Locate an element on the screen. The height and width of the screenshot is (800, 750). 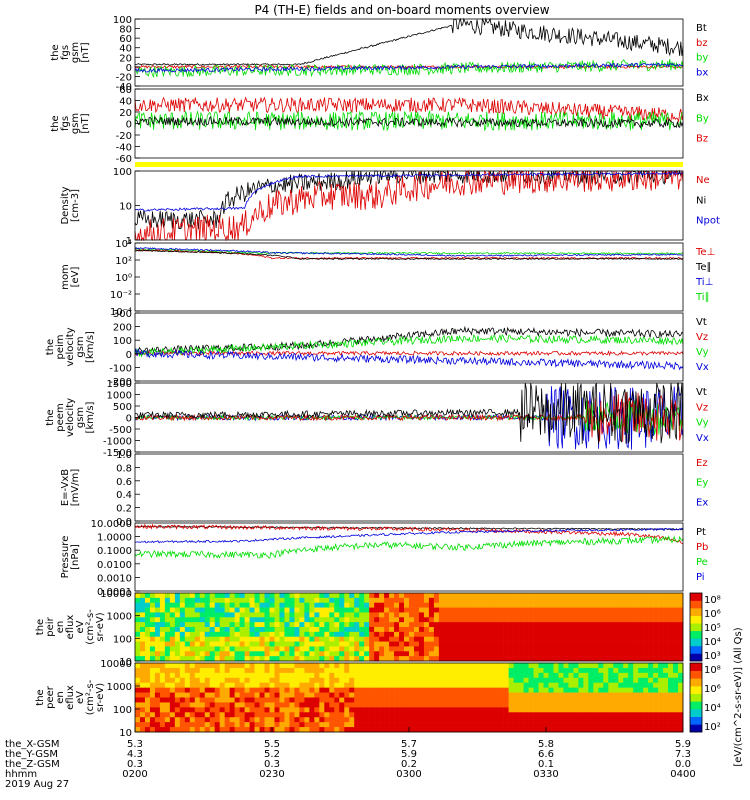
legend-entry: Bx is located at coordinates (702, 98).